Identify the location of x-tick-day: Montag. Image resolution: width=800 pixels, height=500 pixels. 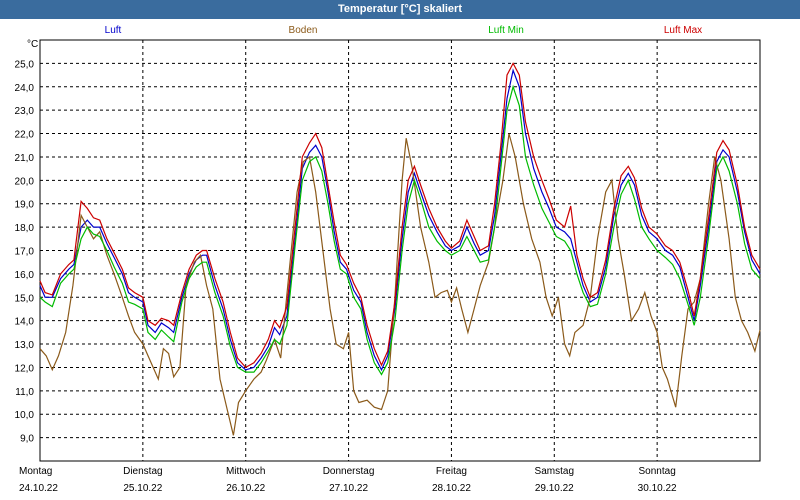
(36, 471).